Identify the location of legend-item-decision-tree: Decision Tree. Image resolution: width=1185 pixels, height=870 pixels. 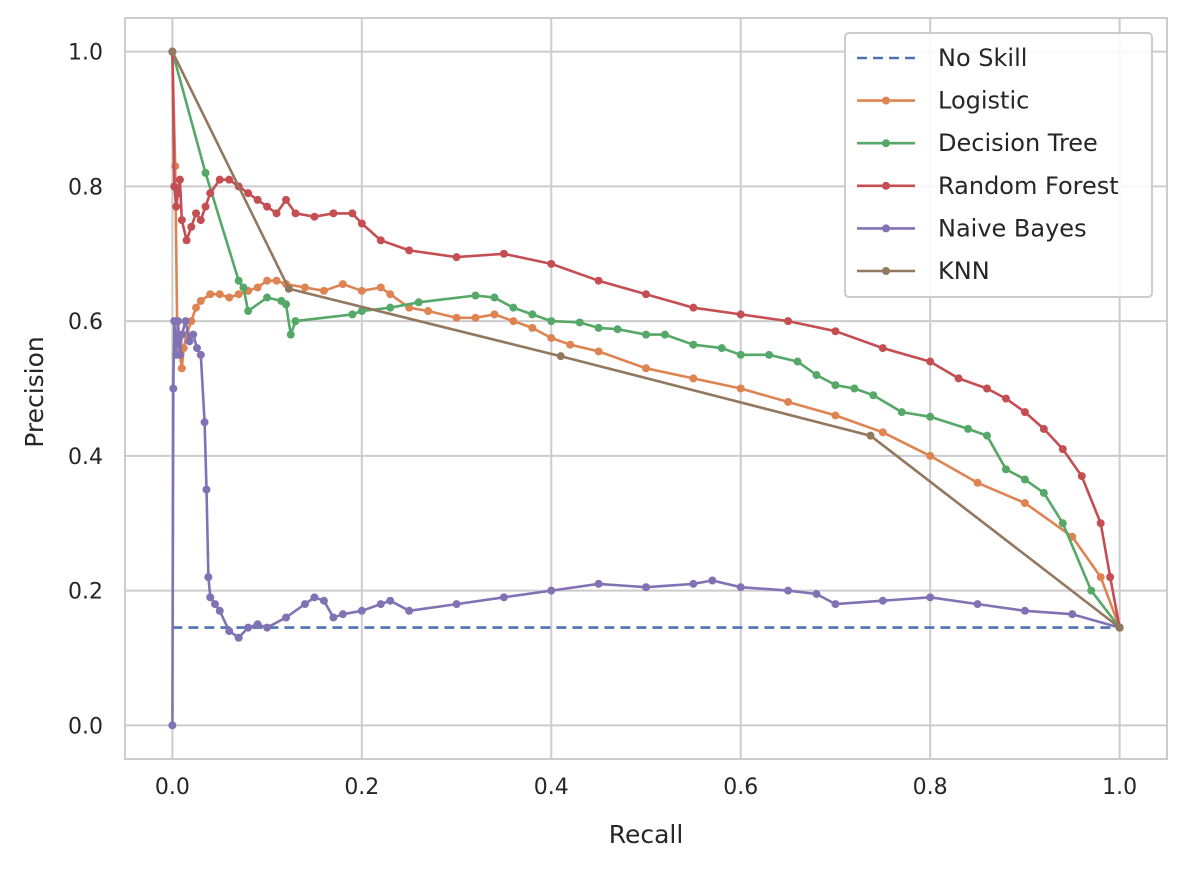
(977, 143).